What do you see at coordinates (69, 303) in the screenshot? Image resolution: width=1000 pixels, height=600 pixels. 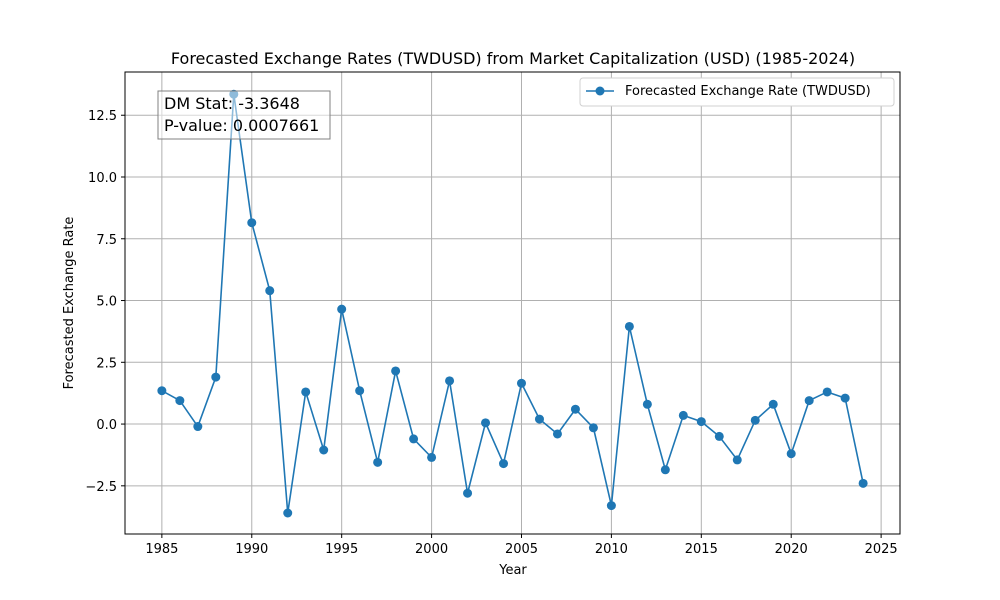 I see `y-axis-label: Forecasted Exchange Rate` at bounding box center [69, 303].